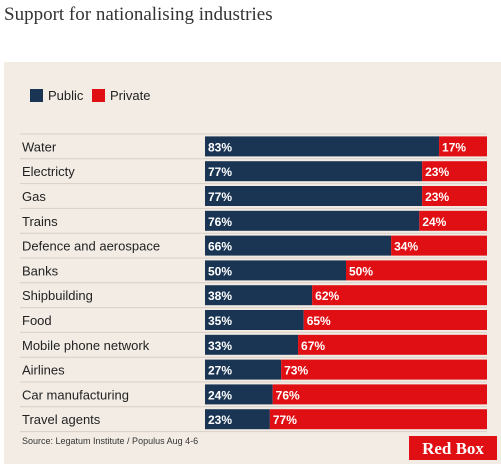  Describe the element at coordinates (36, 95) in the screenshot. I see `legend-swatch-public` at that location.